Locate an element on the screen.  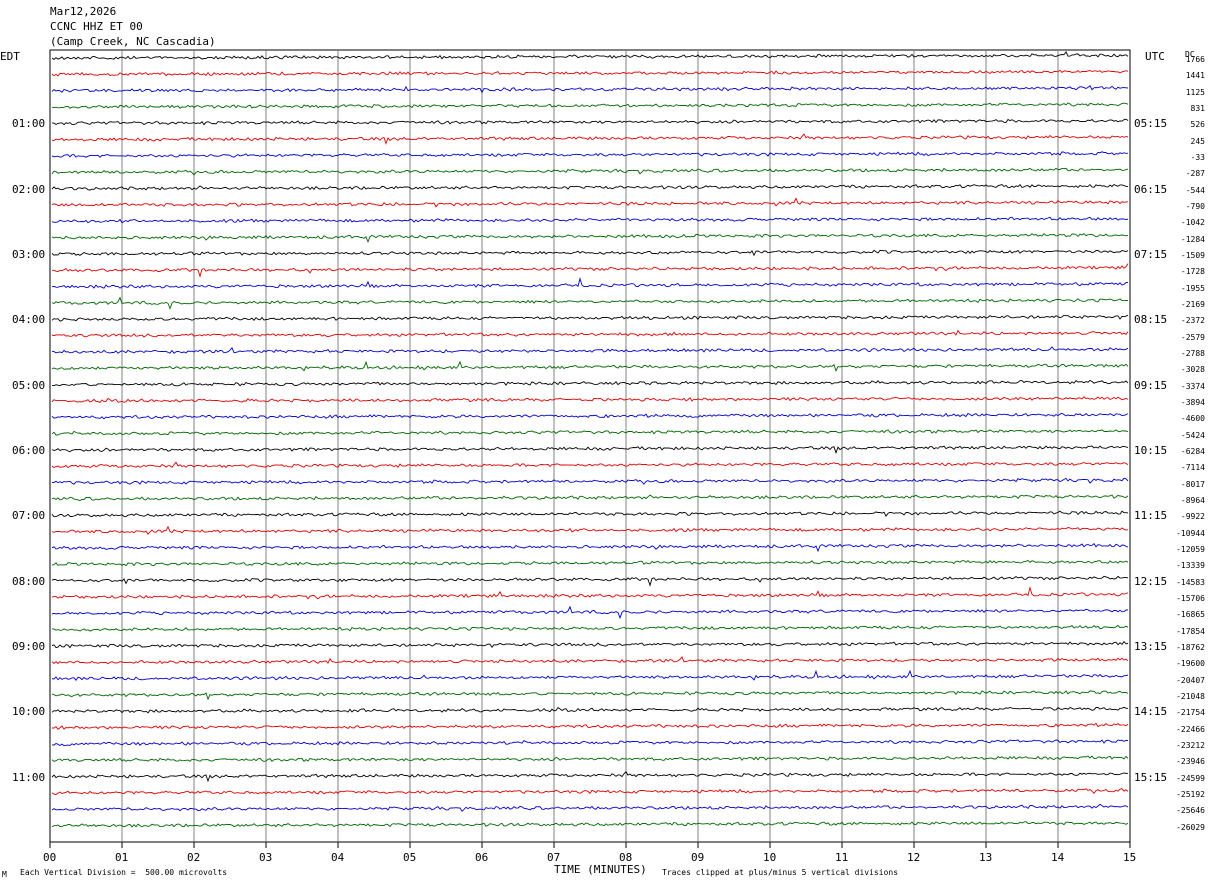
right-hour-label: 15:15 is located at coordinates (1151, 777).